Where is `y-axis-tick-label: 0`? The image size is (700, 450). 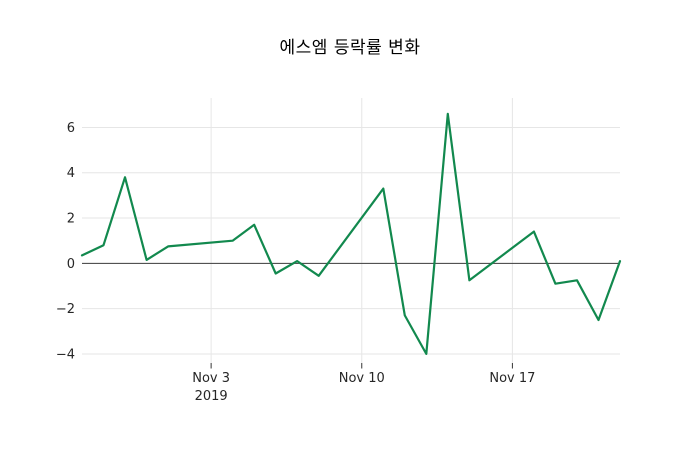 y-axis-tick-label: 0 is located at coordinates (71, 264).